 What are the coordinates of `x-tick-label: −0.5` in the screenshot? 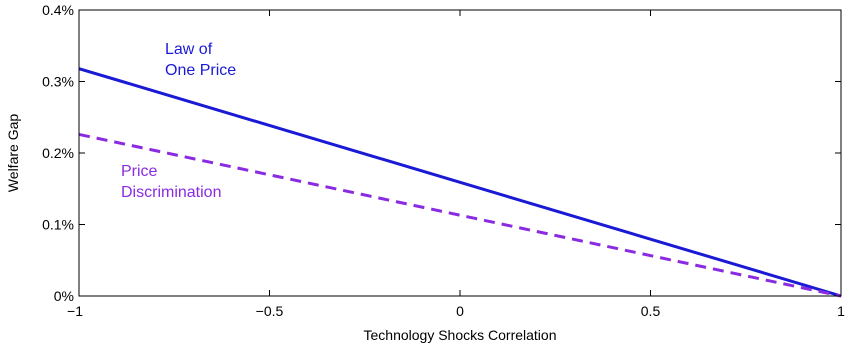 It's located at (270, 311).